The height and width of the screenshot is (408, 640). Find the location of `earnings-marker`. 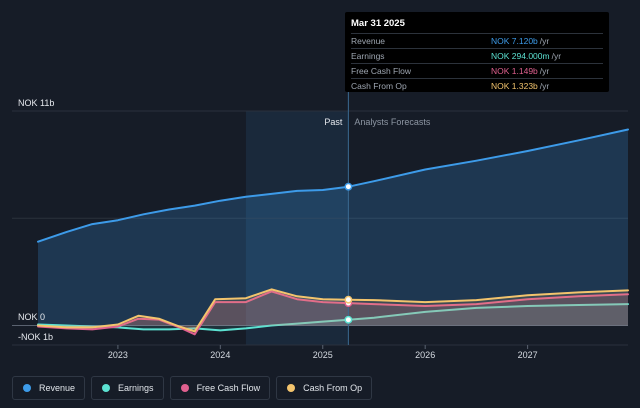

earnings-marker is located at coordinates (348, 319).